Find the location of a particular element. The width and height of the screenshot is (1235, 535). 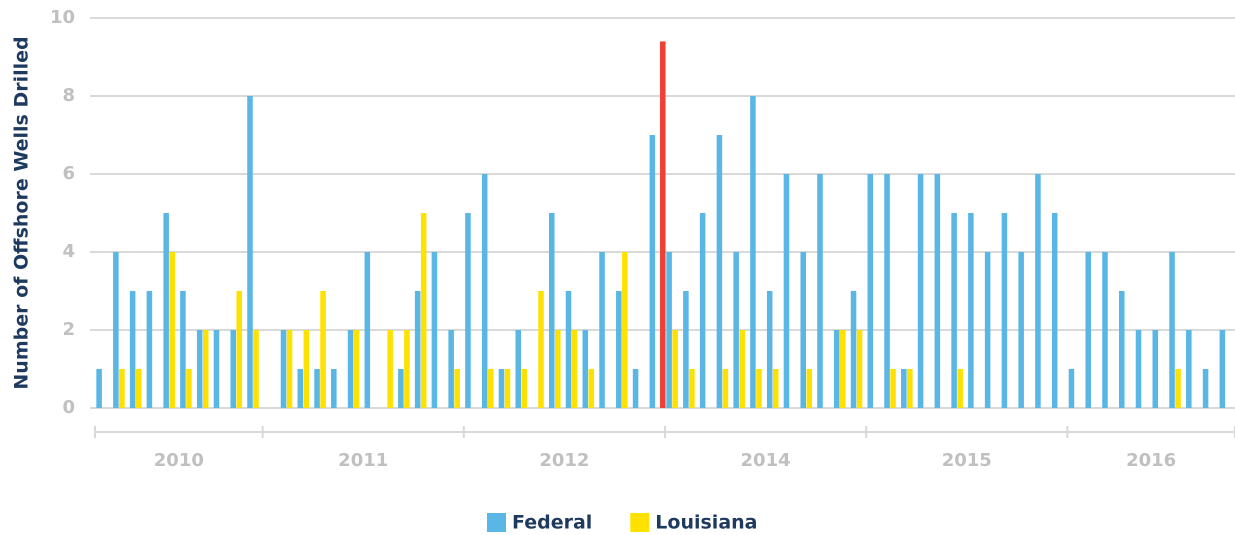

x-group-label: 2015 is located at coordinates (967, 460).